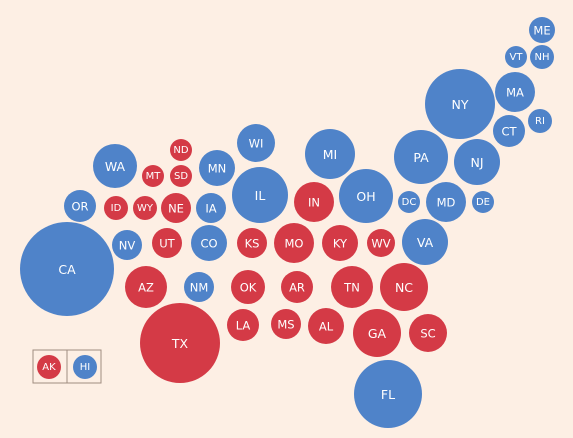 This screenshot has width=573, height=438. What do you see at coordinates (540, 121) in the screenshot?
I see `state-label-ri: RI` at bounding box center [540, 121].